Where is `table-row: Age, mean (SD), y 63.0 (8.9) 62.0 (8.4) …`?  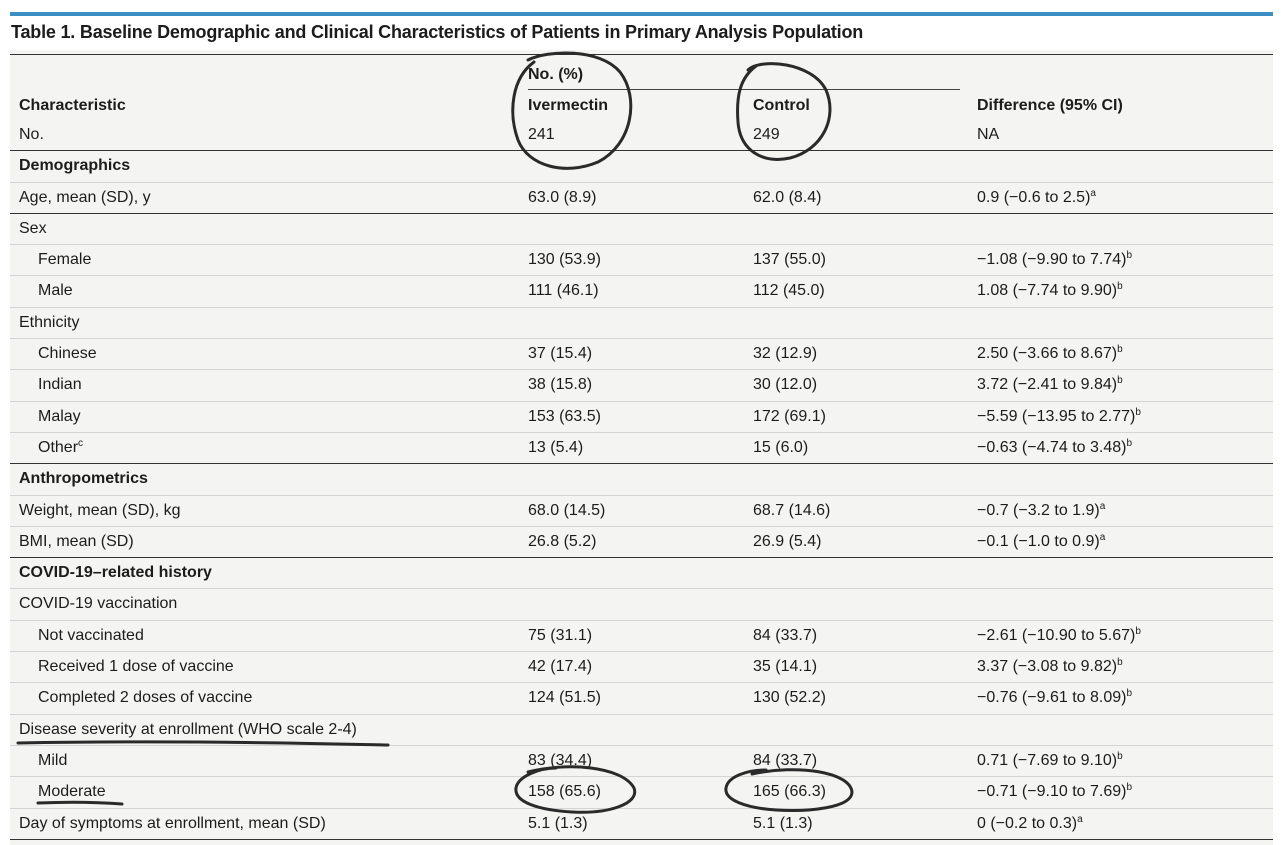 table-row: Age, mean (SD), y 63.0 (8.9) 62.0 (8.4) … is located at coordinates (641, 198).